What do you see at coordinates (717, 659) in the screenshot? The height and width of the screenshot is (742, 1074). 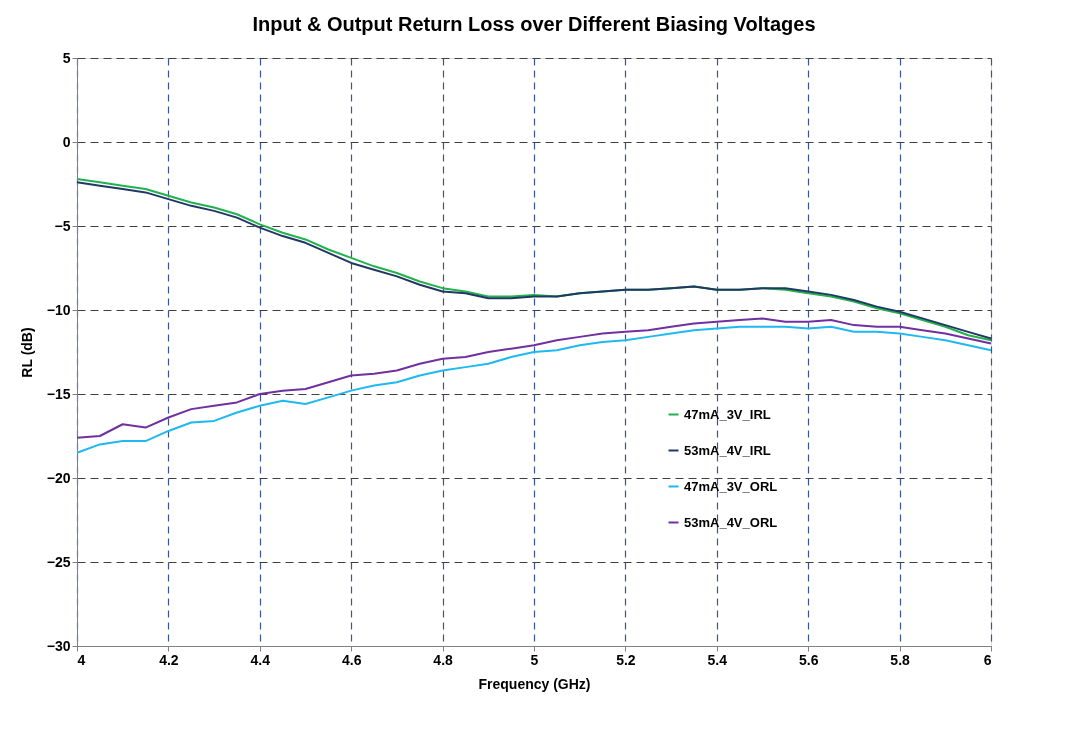 I see `x-tick-label: 5.4` at bounding box center [717, 659].